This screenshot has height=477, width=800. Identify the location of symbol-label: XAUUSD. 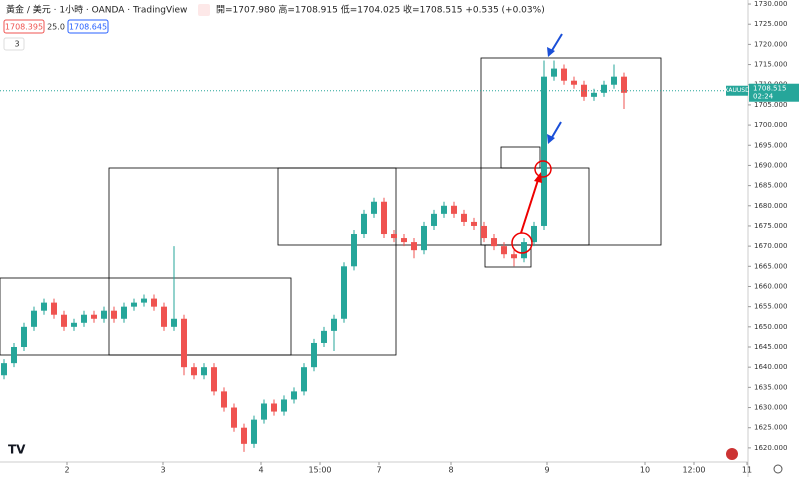
(737, 90).